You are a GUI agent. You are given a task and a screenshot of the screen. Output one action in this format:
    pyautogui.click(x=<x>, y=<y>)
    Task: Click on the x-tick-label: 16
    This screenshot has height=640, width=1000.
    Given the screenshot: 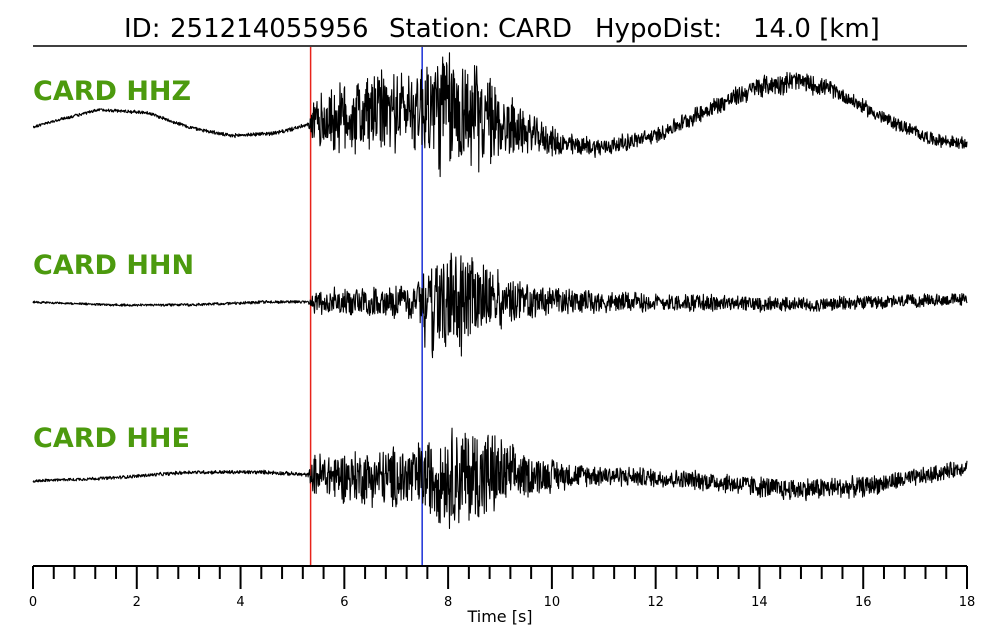 What is the action you would take?
    pyautogui.click(x=863, y=602)
    